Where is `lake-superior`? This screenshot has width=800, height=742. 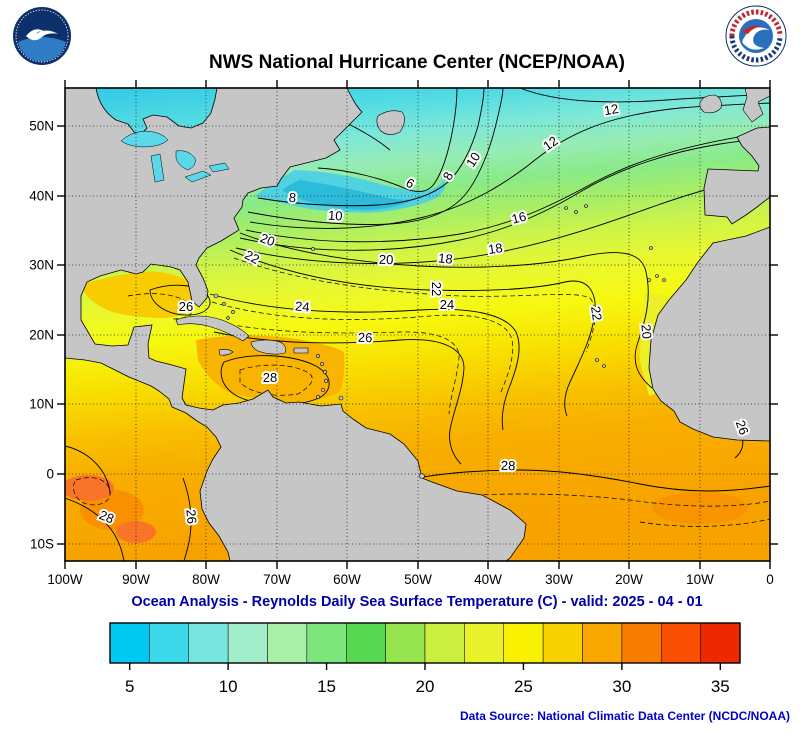 lake-superior is located at coordinates (144, 139).